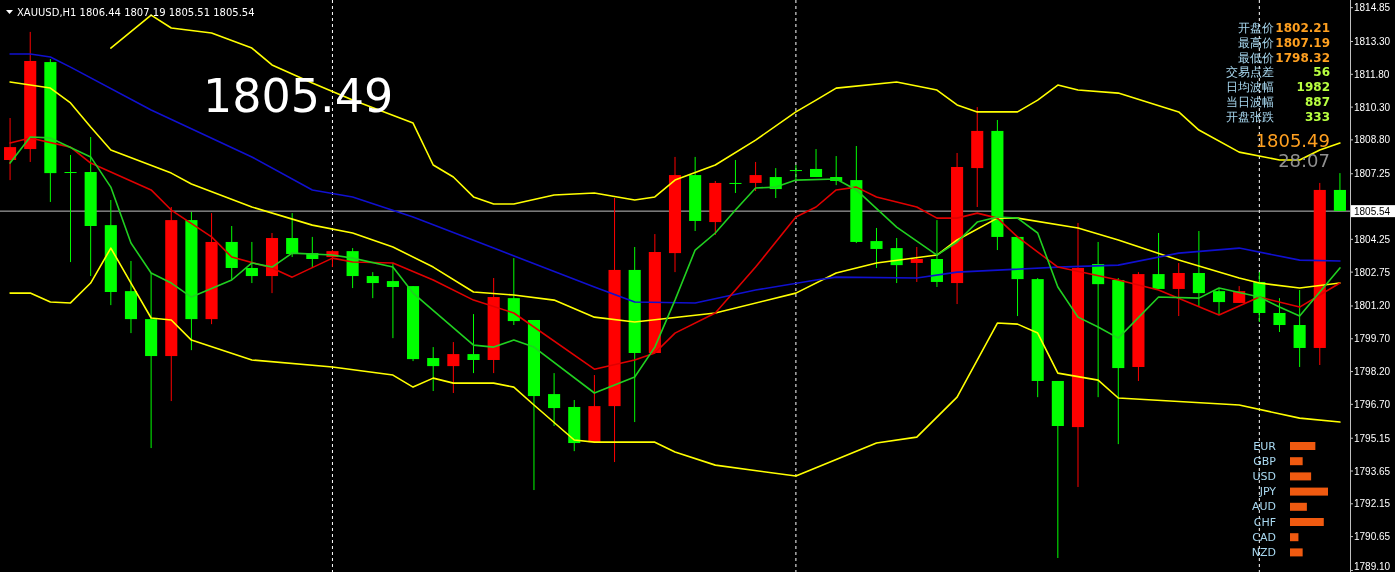 The image size is (1395, 572). I want to click on y-tick-label: CAD, so click(1264, 537).